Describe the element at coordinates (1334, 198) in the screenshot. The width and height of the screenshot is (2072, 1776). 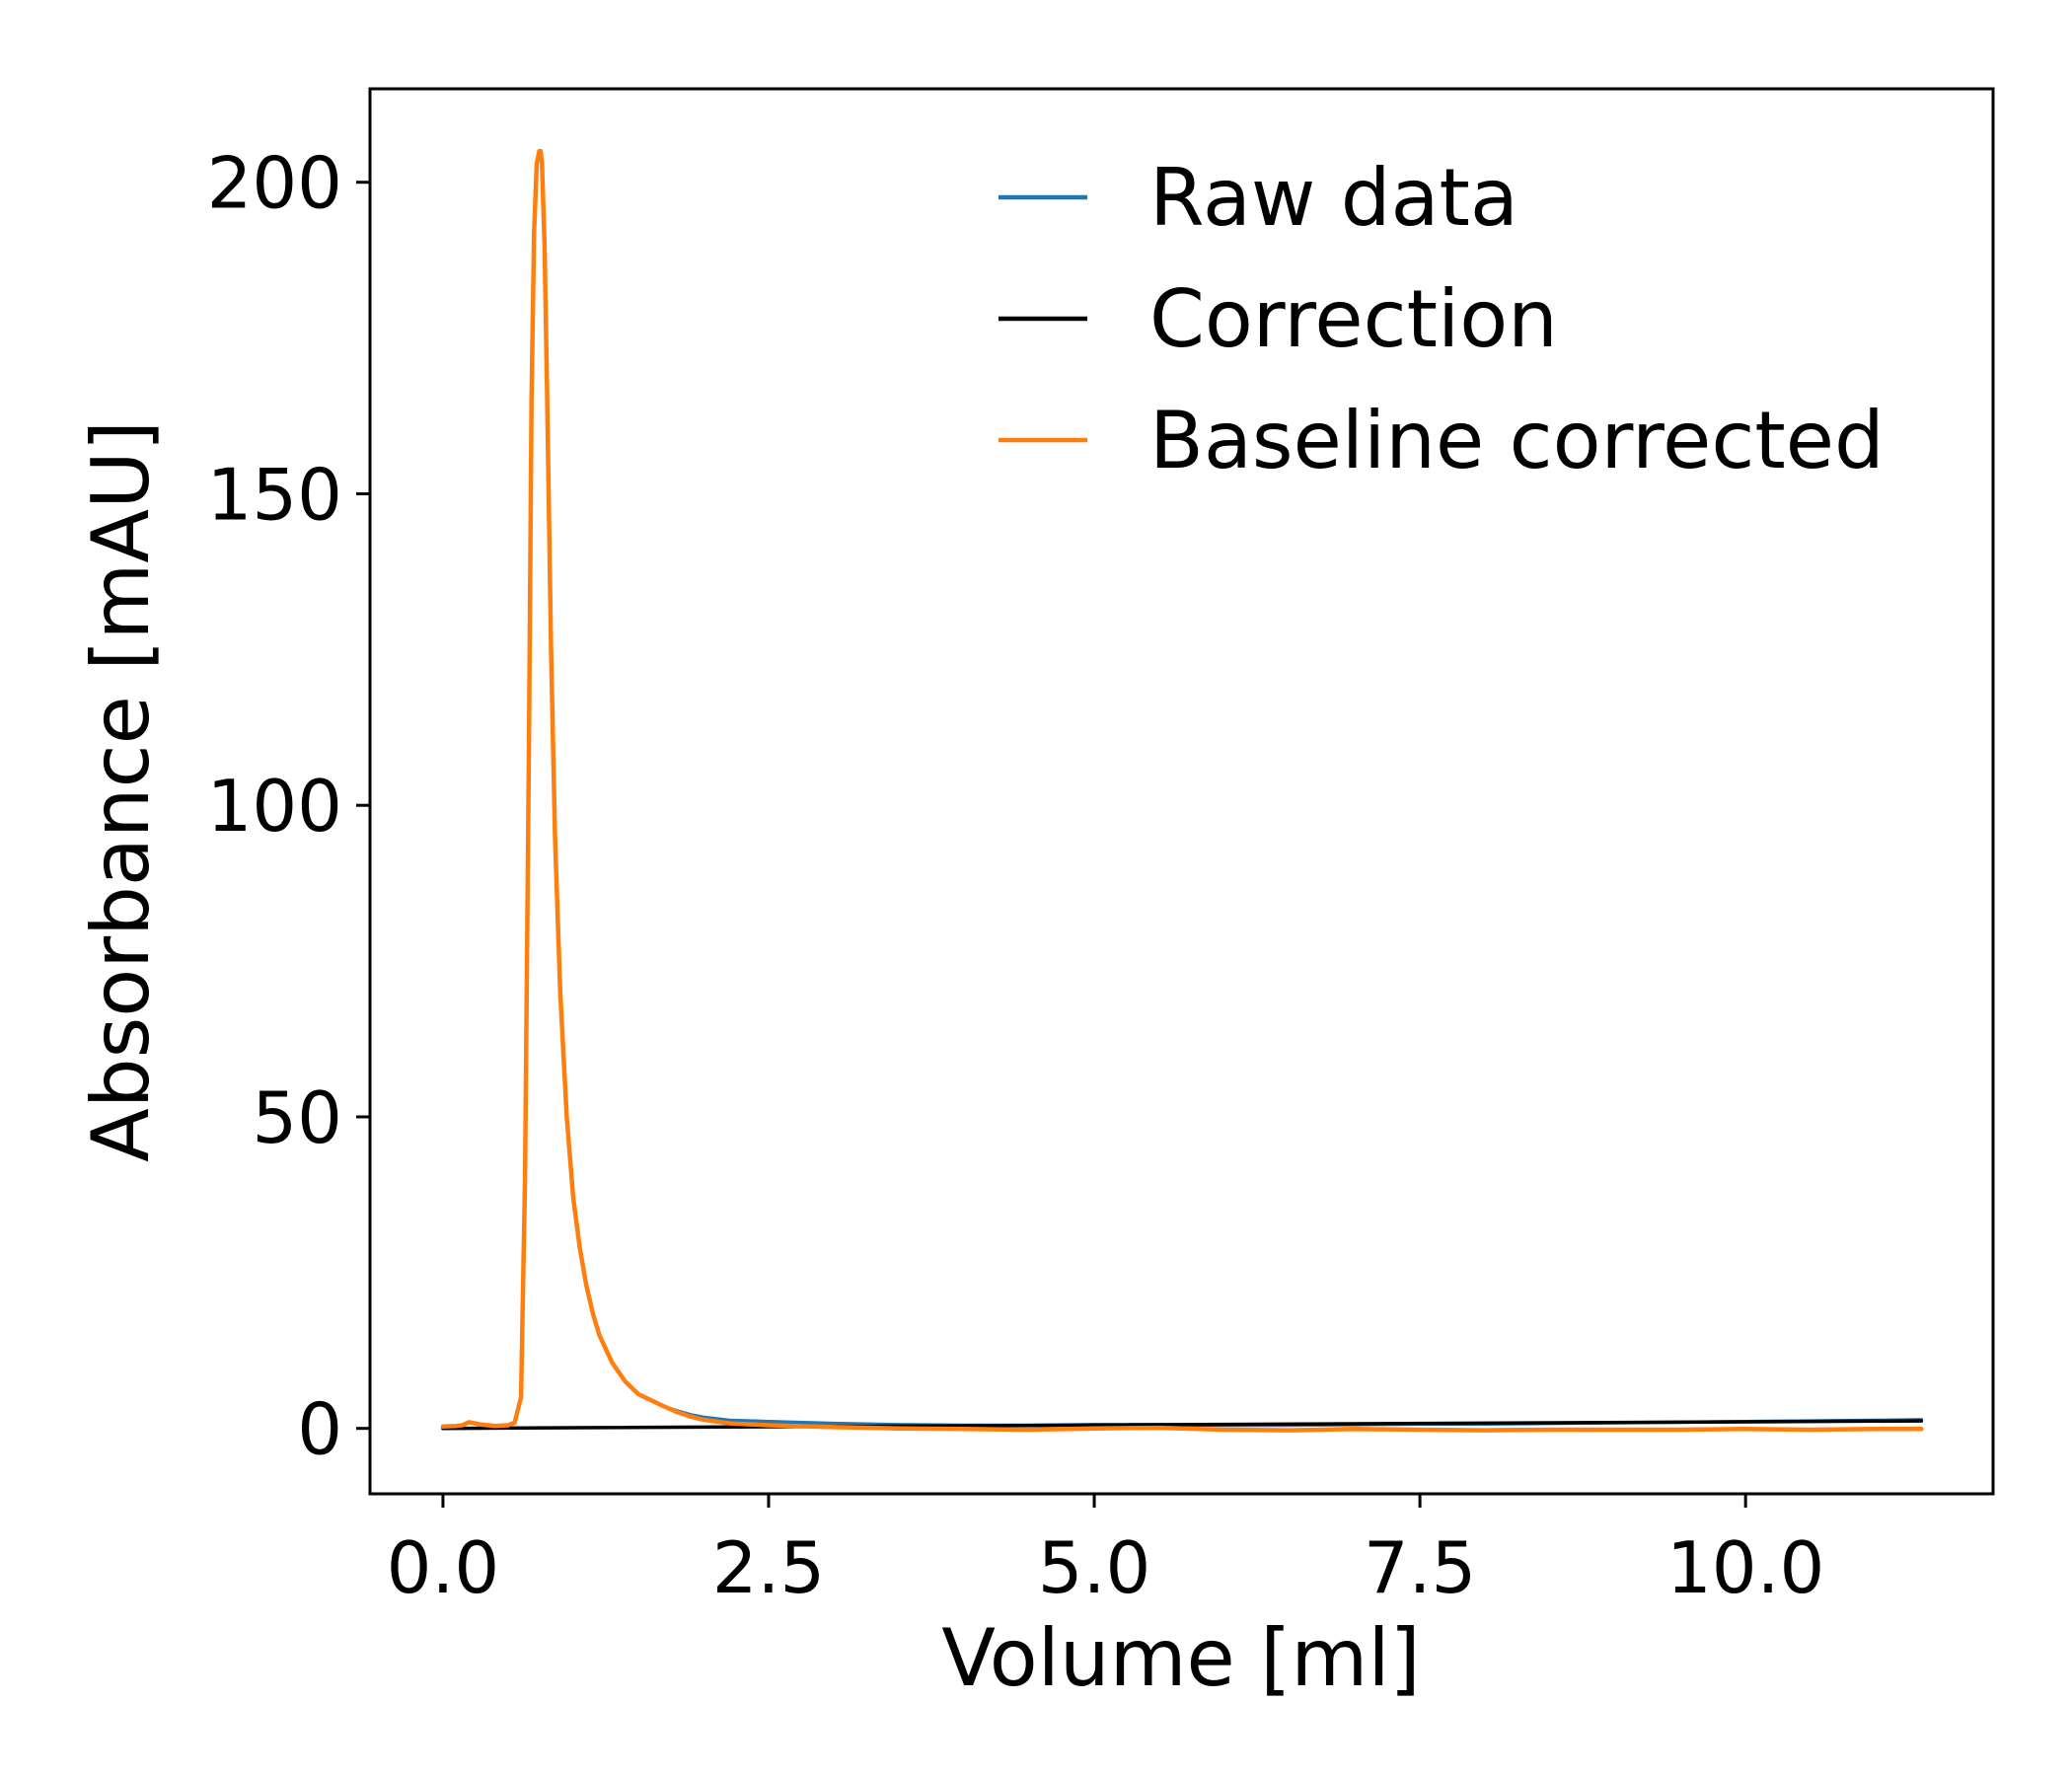
I see `legend-label: Raw data` at that location.